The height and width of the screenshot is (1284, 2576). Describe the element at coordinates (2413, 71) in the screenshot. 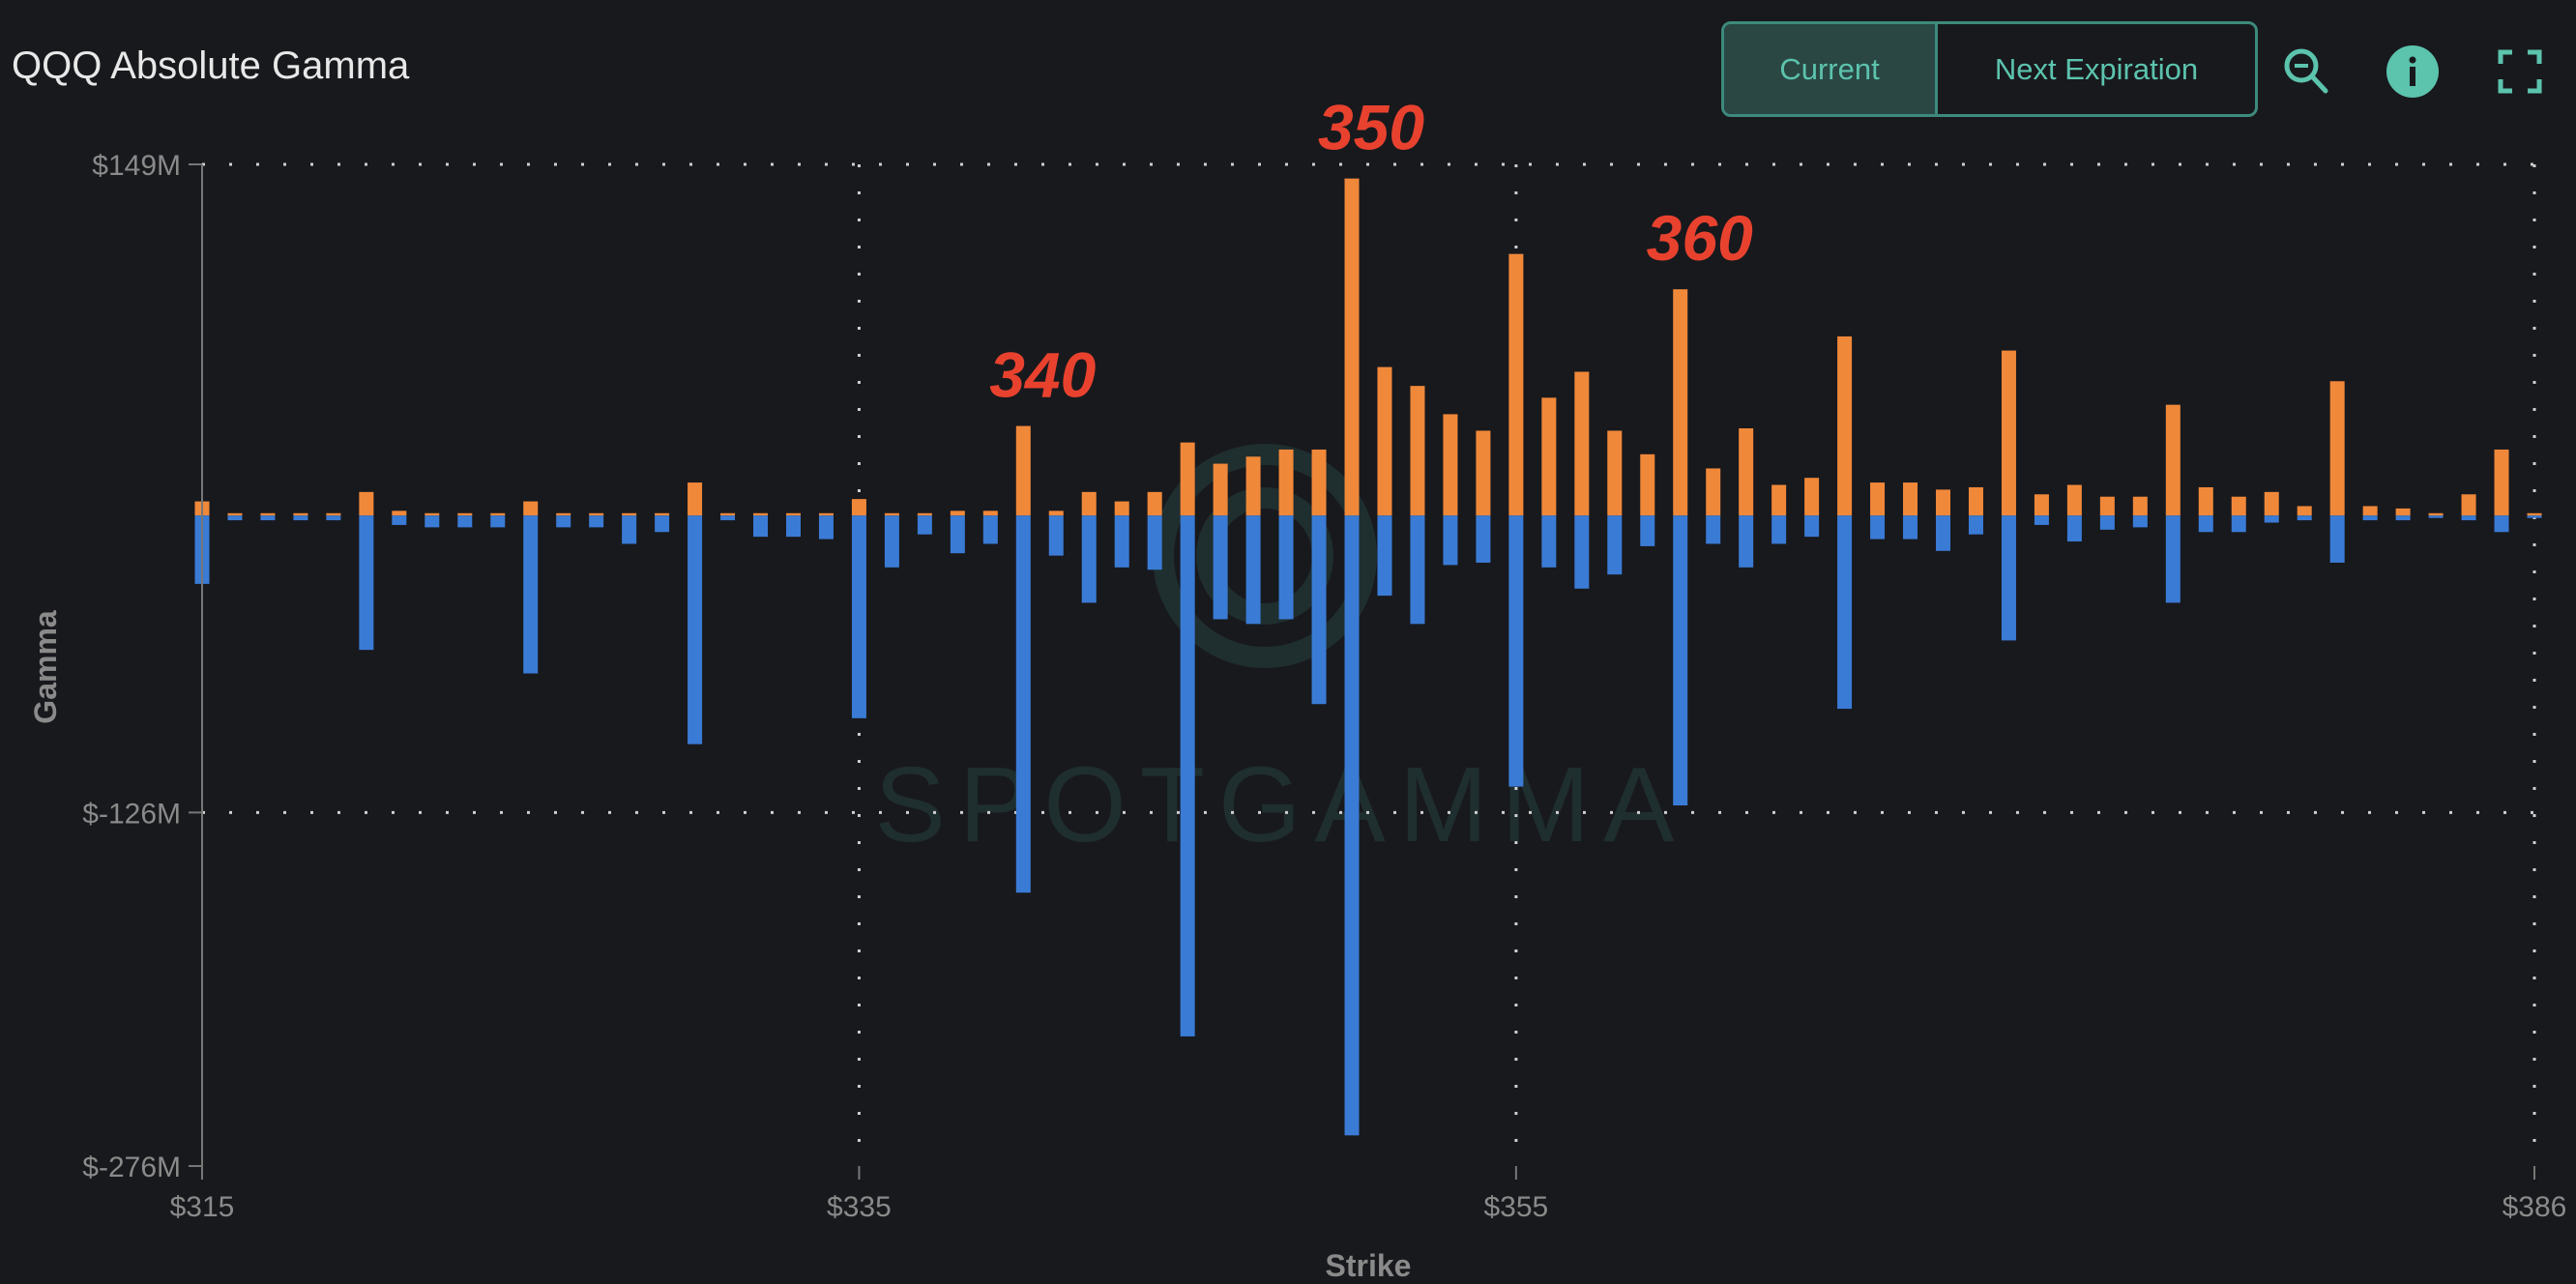

I see `info-icon` at that location.